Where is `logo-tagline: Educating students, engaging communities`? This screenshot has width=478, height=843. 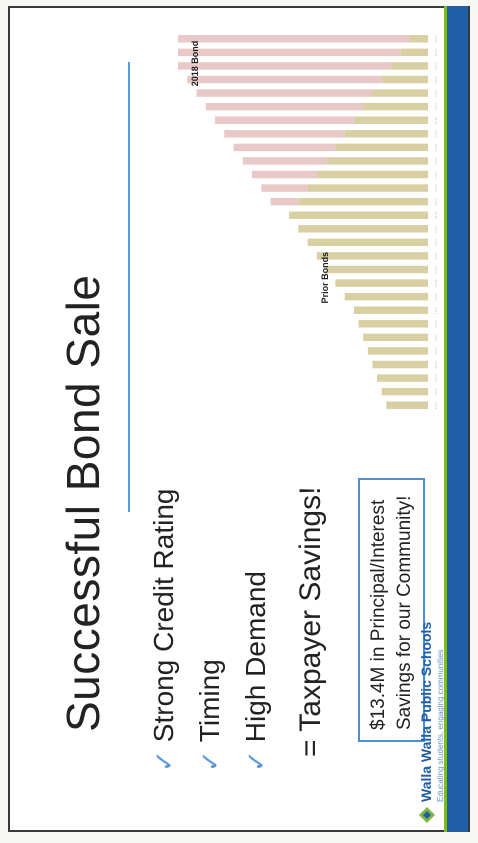
logo-tagline: Educating students, engaging communities is located at coordinates (440, 725).